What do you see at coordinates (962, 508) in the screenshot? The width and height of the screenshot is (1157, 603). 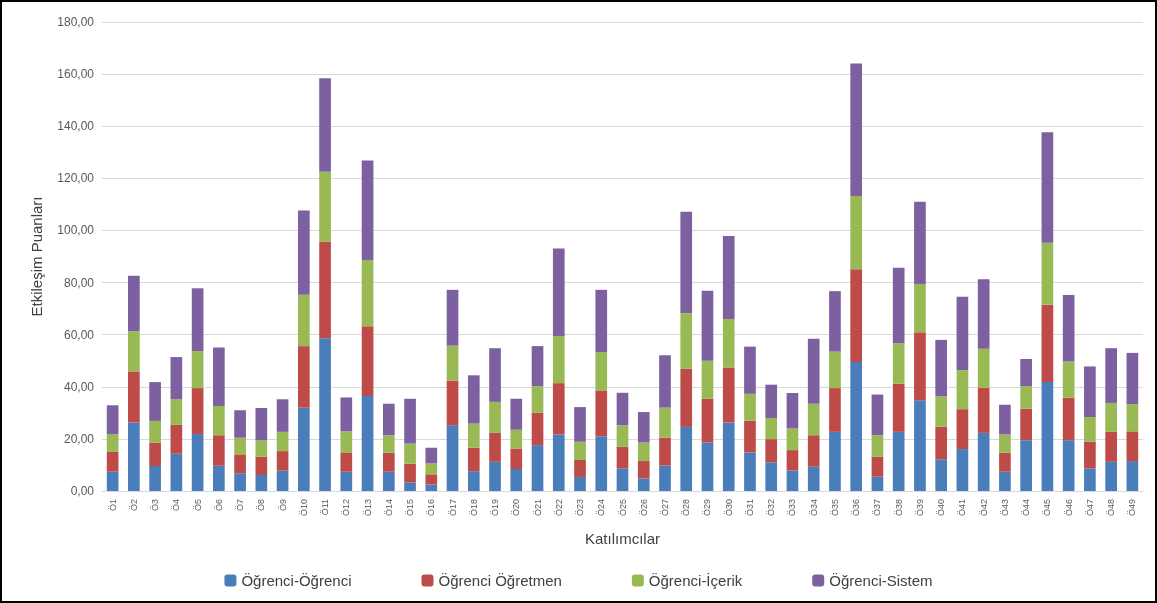 I see `x-tick-label: Ö41` at bounding box center [962, 508].